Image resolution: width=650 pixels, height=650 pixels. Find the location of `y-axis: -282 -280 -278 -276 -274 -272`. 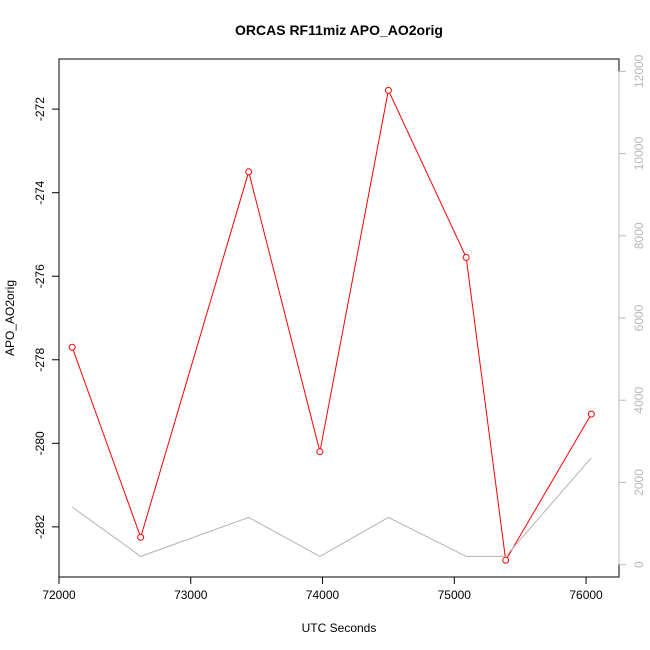

y-axis: -282 -280 -278 -276 -274 -272 is located at coordinates (46, 318).